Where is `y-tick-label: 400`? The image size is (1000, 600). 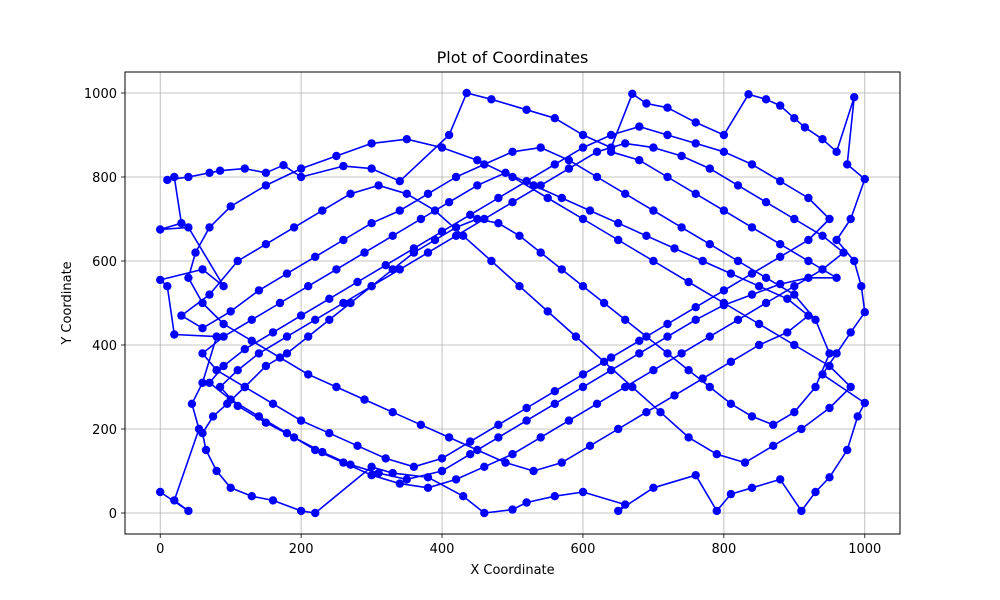
y-tick-label: 400 is located at coordinates (104, 346).